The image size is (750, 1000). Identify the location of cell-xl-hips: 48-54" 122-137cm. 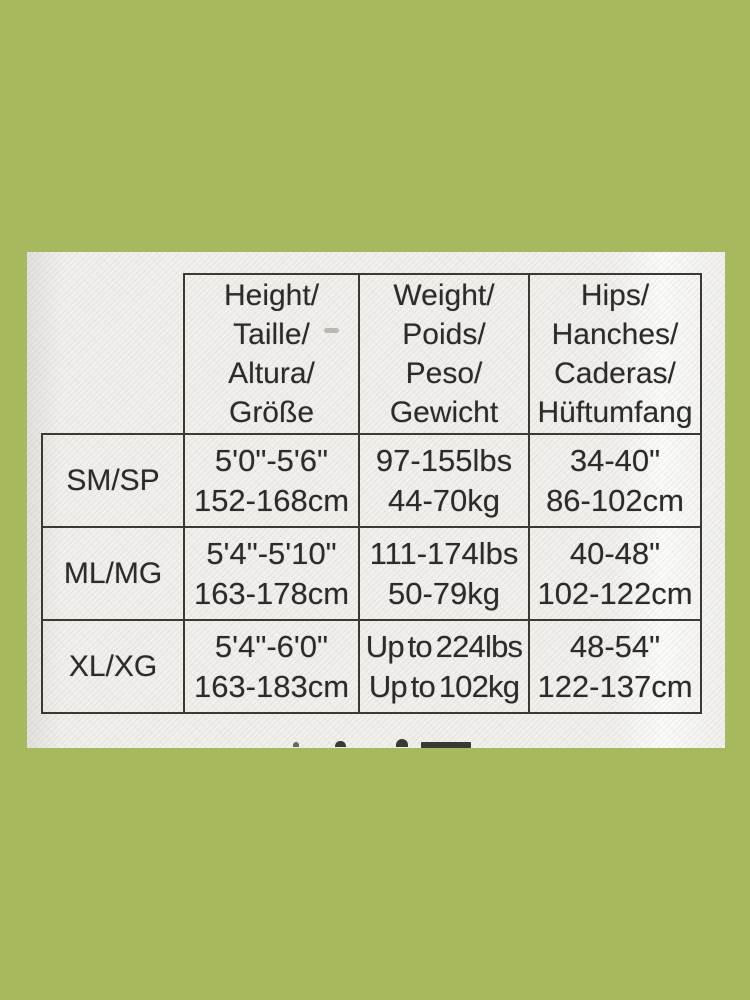
(615, 666).